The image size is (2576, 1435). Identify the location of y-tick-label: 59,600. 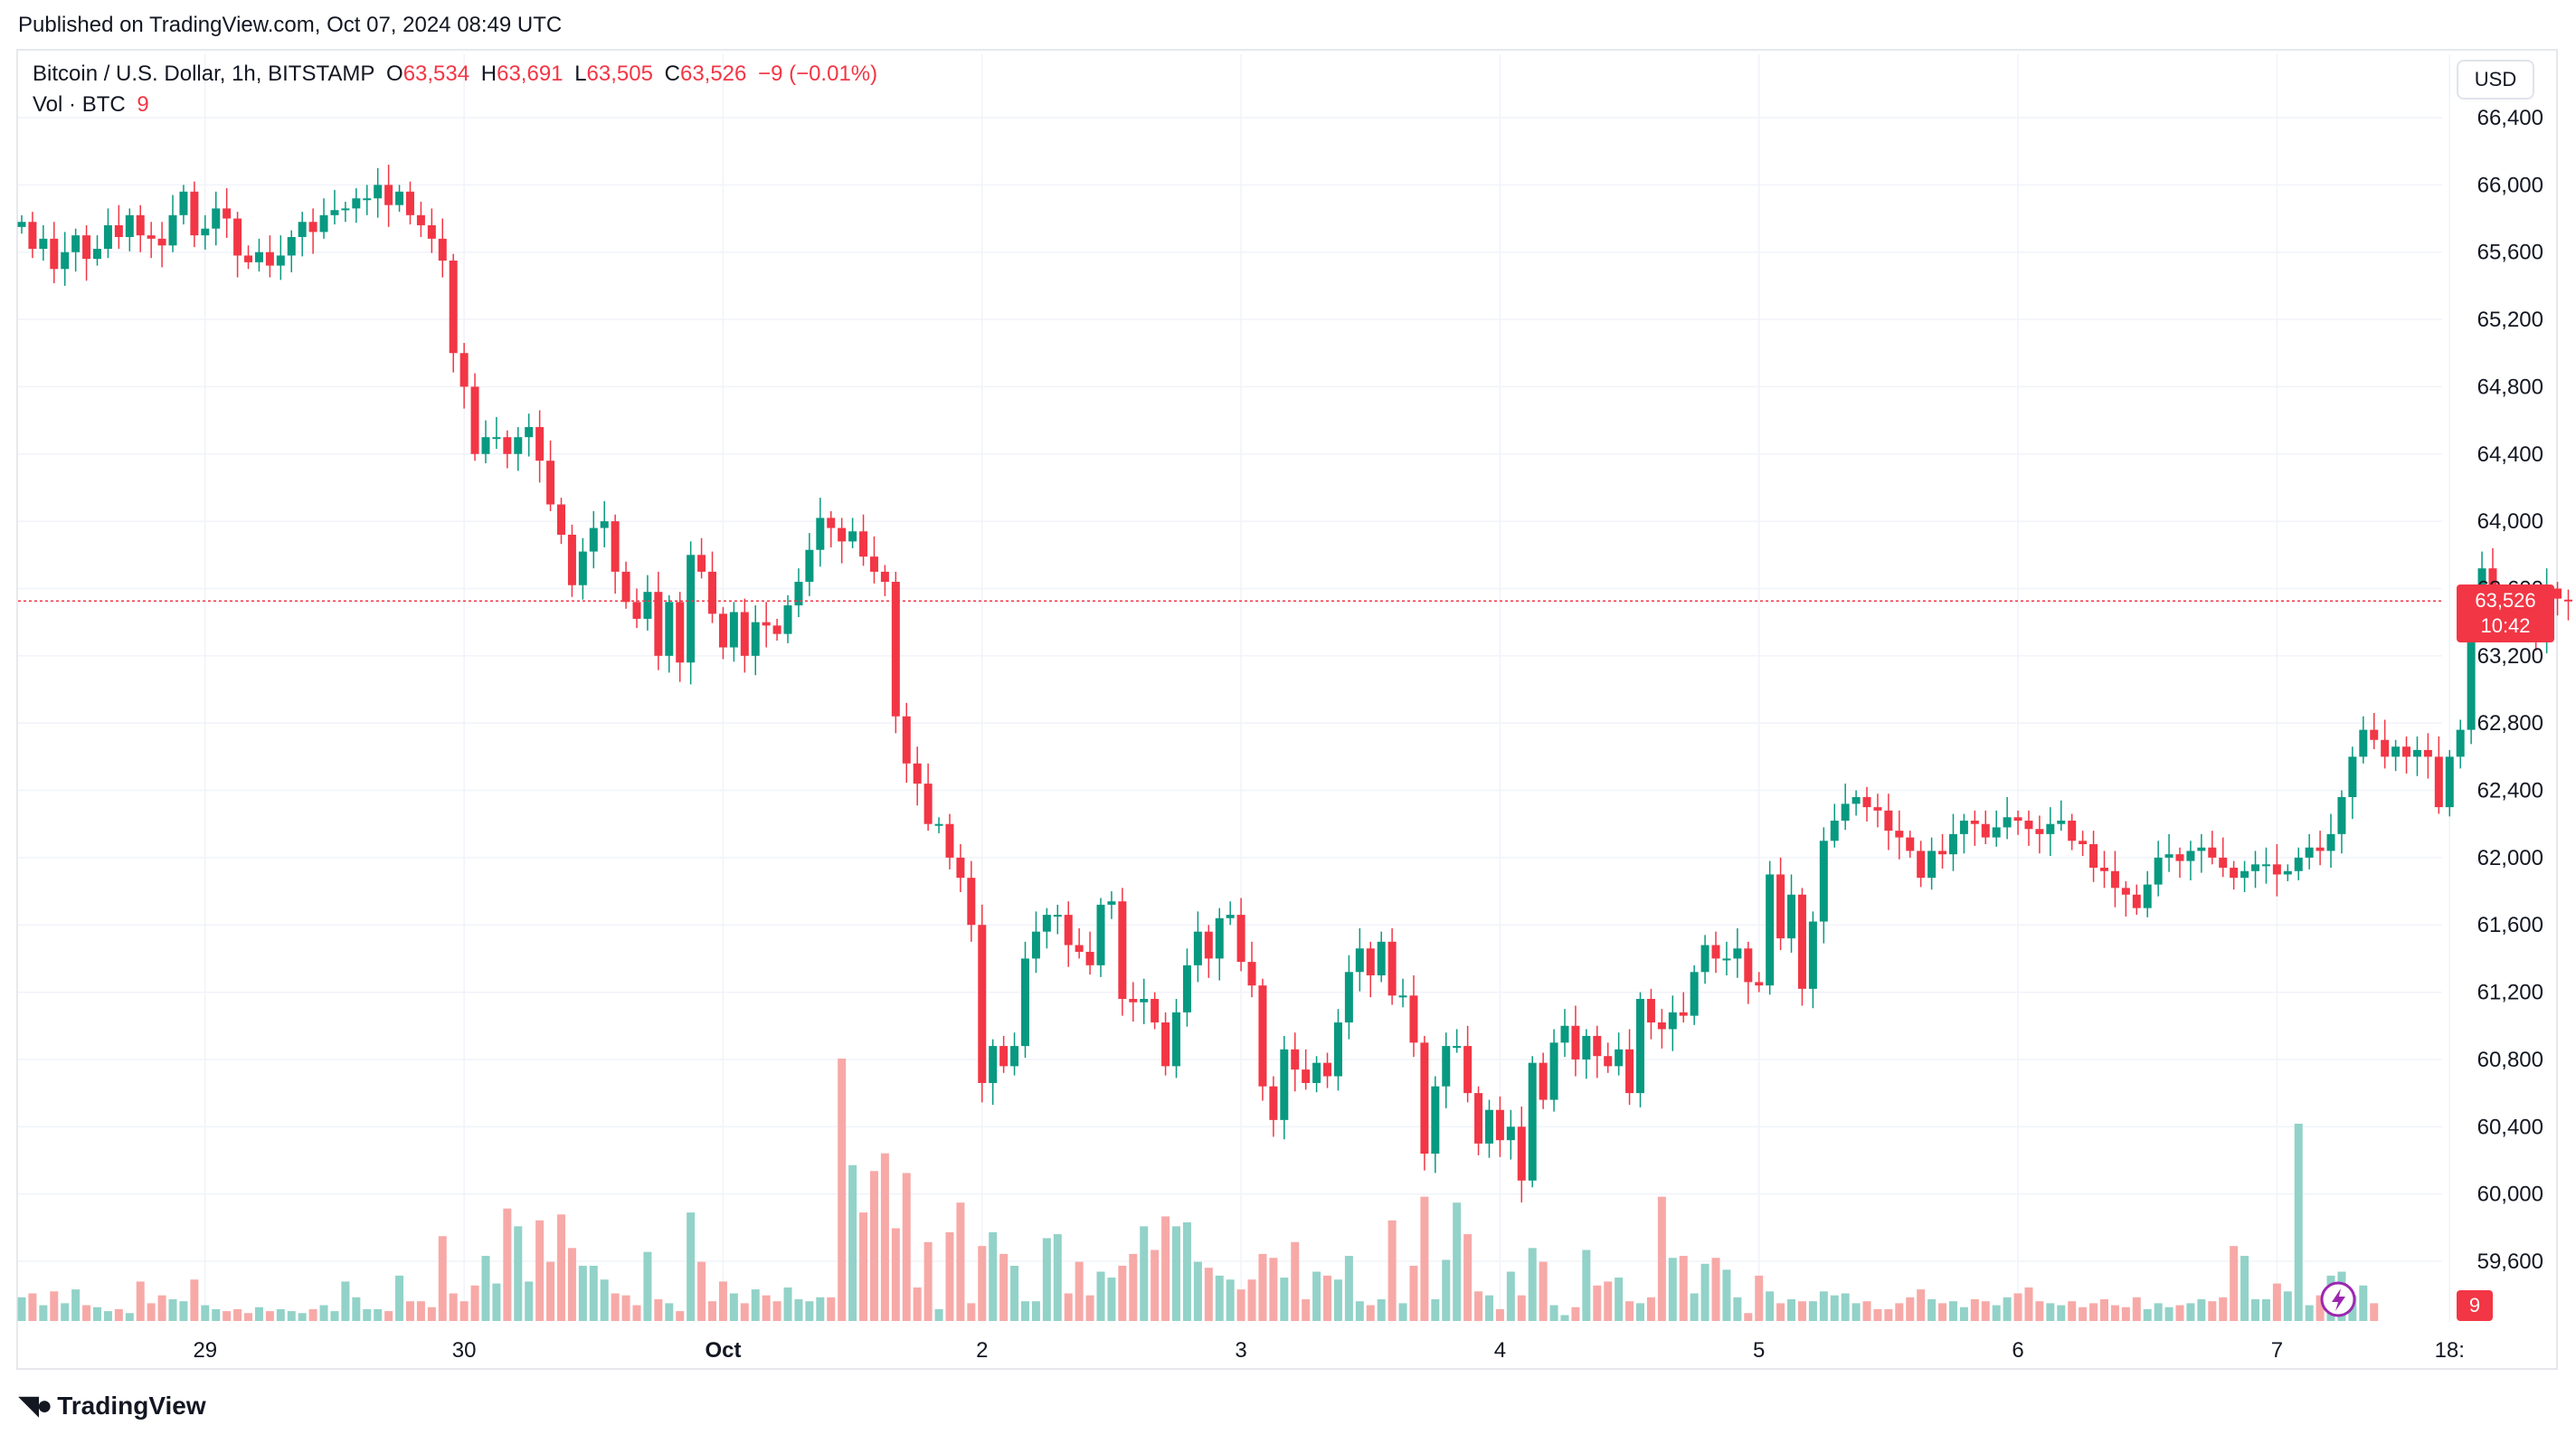
(2510, 1262).